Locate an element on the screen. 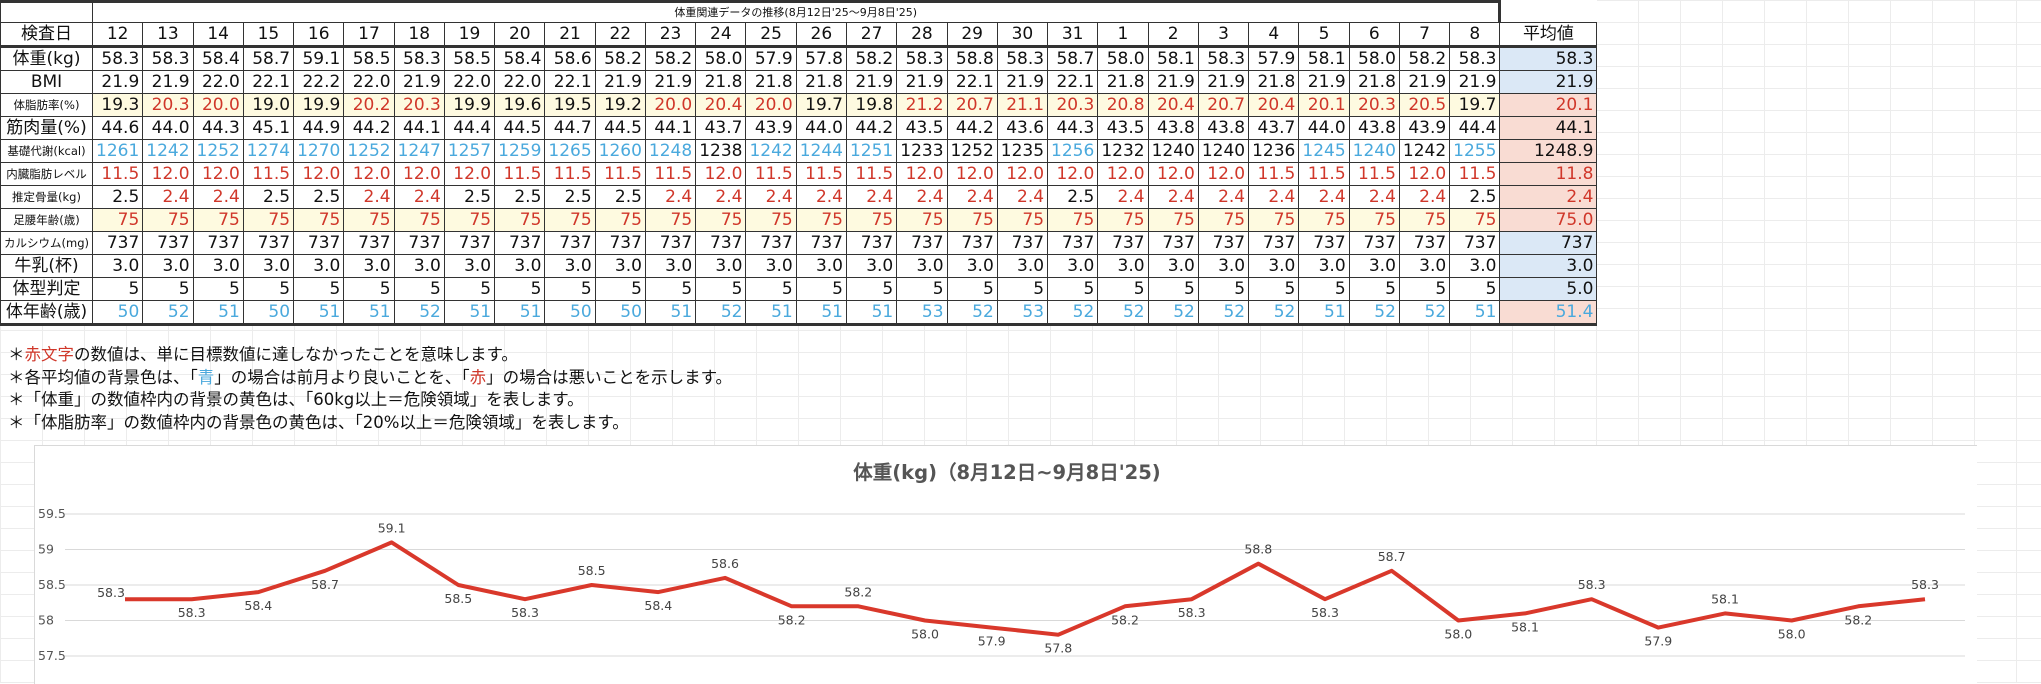 Image resolution: width=2041 pixels, height=684 pixels. value-cell: 19.8 is located at coordinates (871, 105).